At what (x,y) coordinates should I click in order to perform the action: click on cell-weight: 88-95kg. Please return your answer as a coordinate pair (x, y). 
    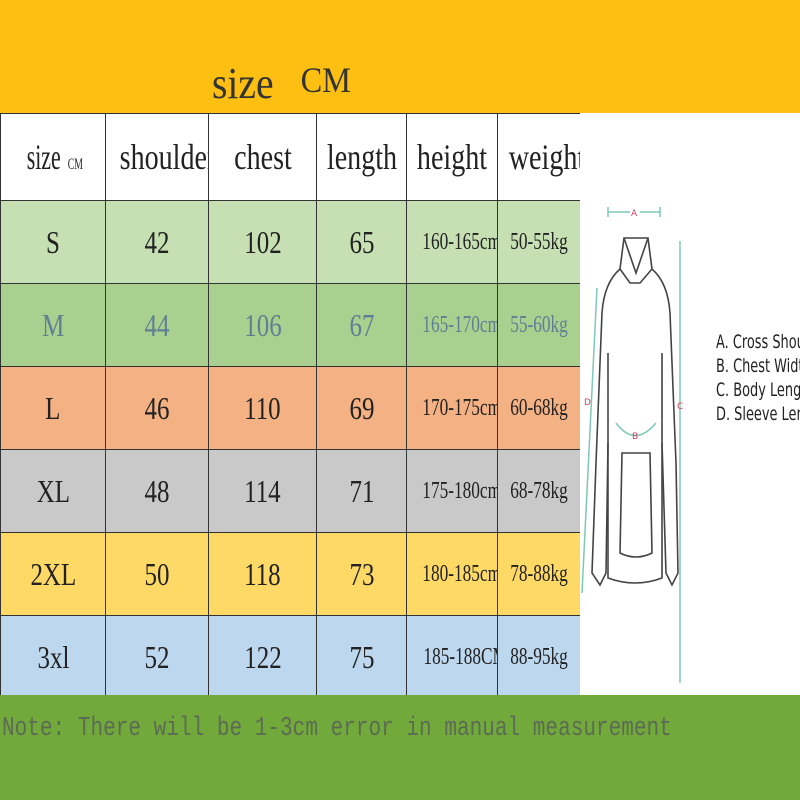
    Looking at the image, I should click on (539, 657).